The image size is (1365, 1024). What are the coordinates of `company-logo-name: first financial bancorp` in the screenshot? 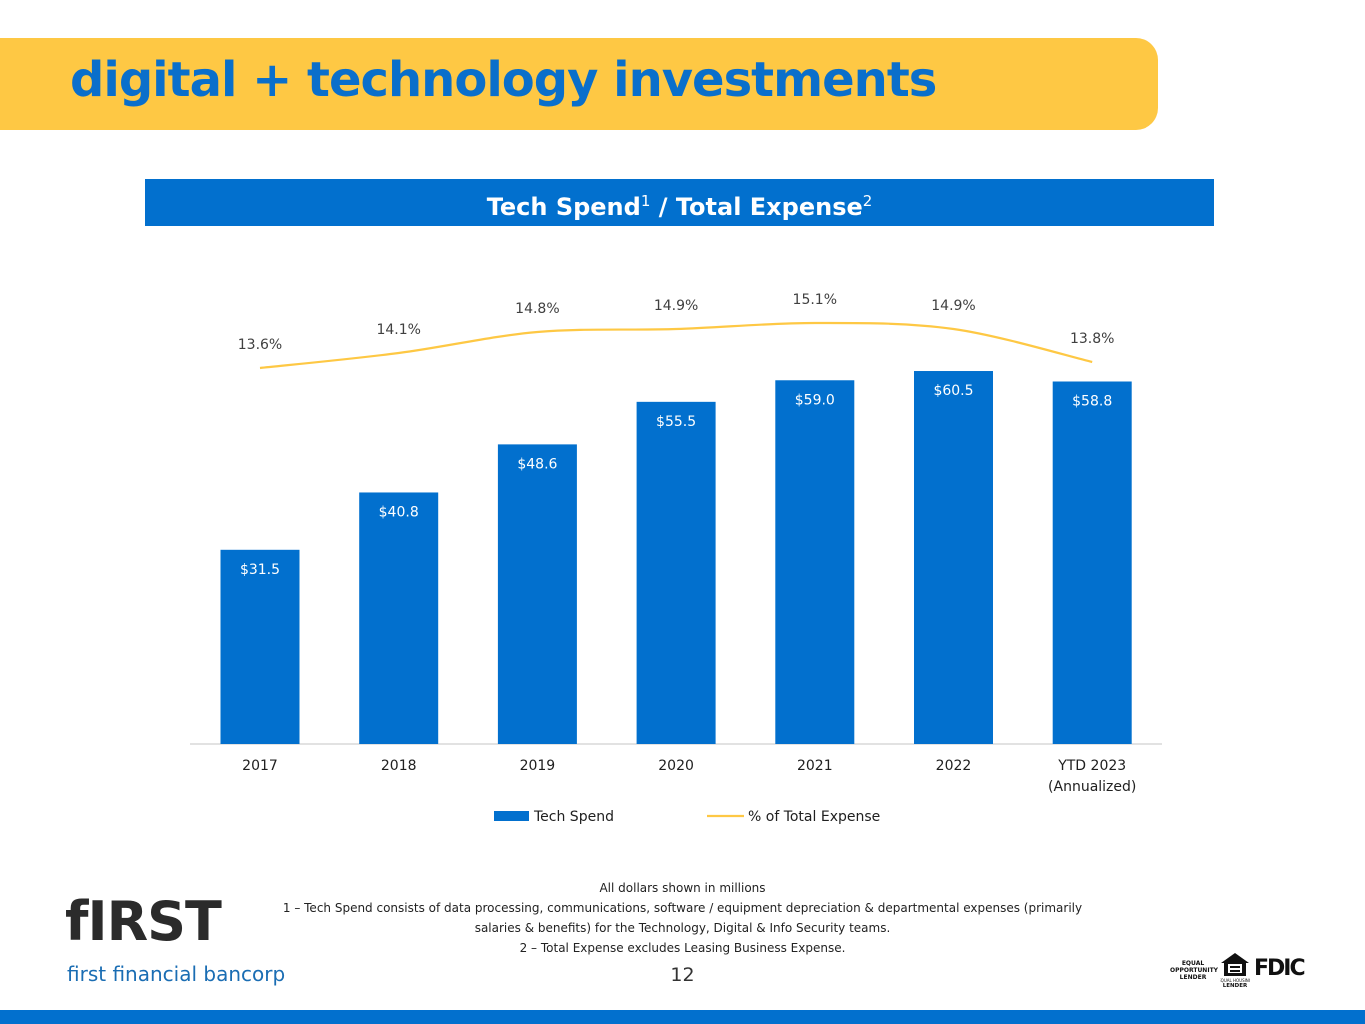 It's located at (176, 974).